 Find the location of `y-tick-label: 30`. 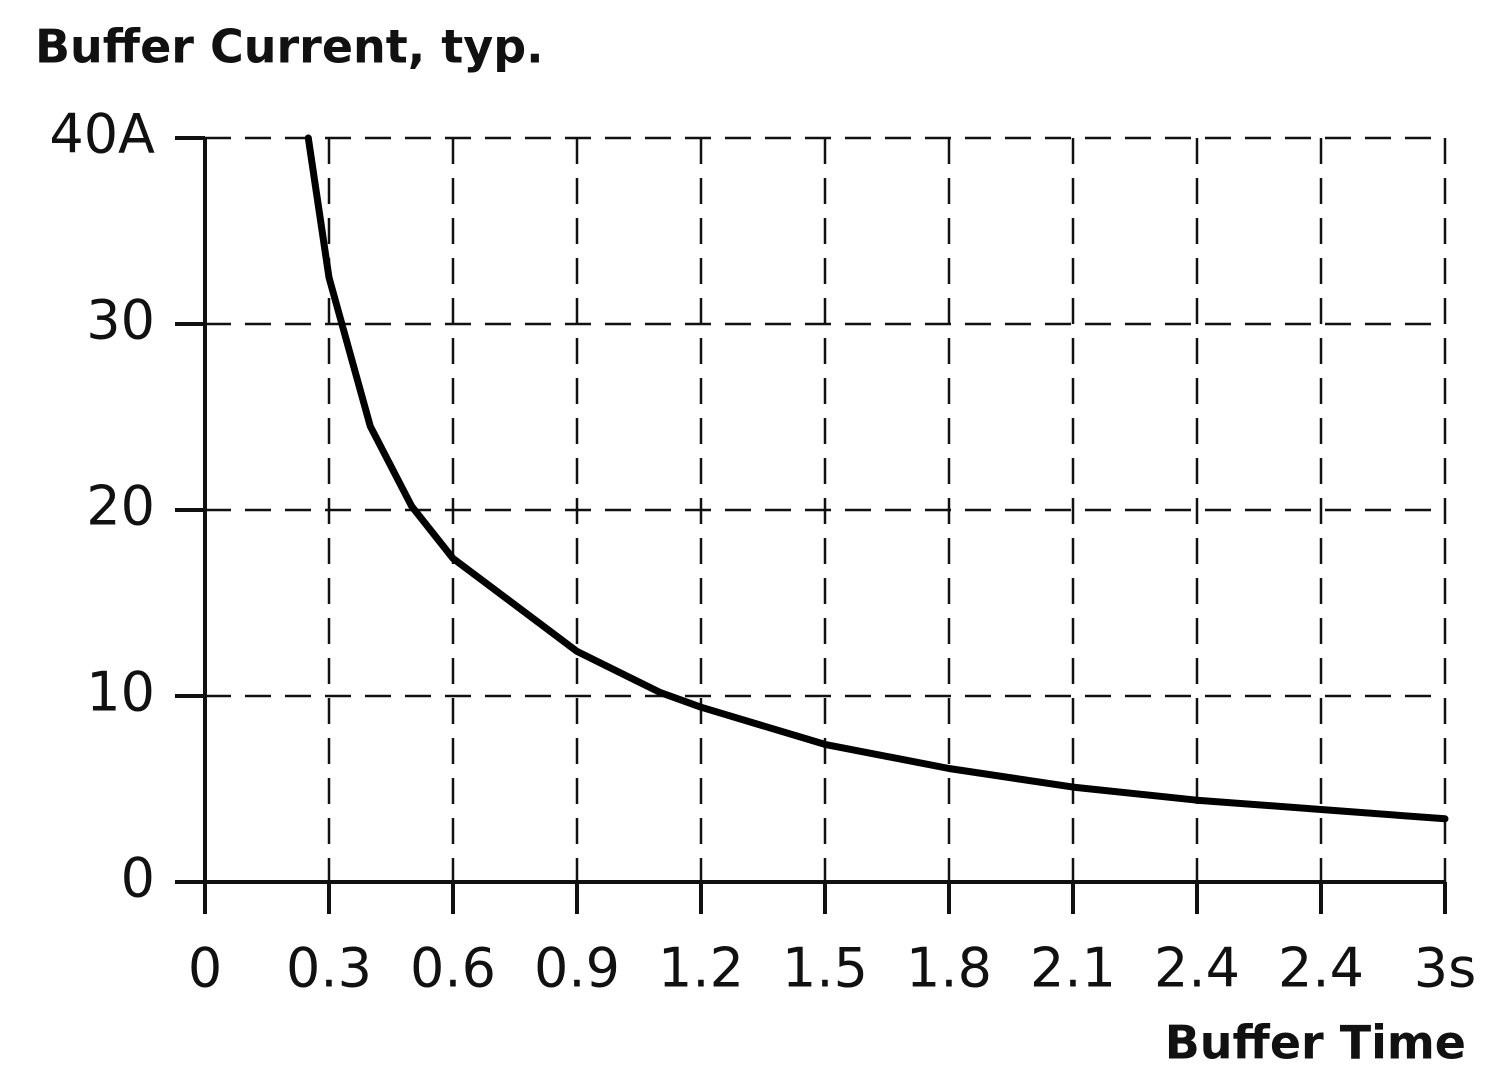

y-tick-label: 30 is located at coordinates (120, 320).